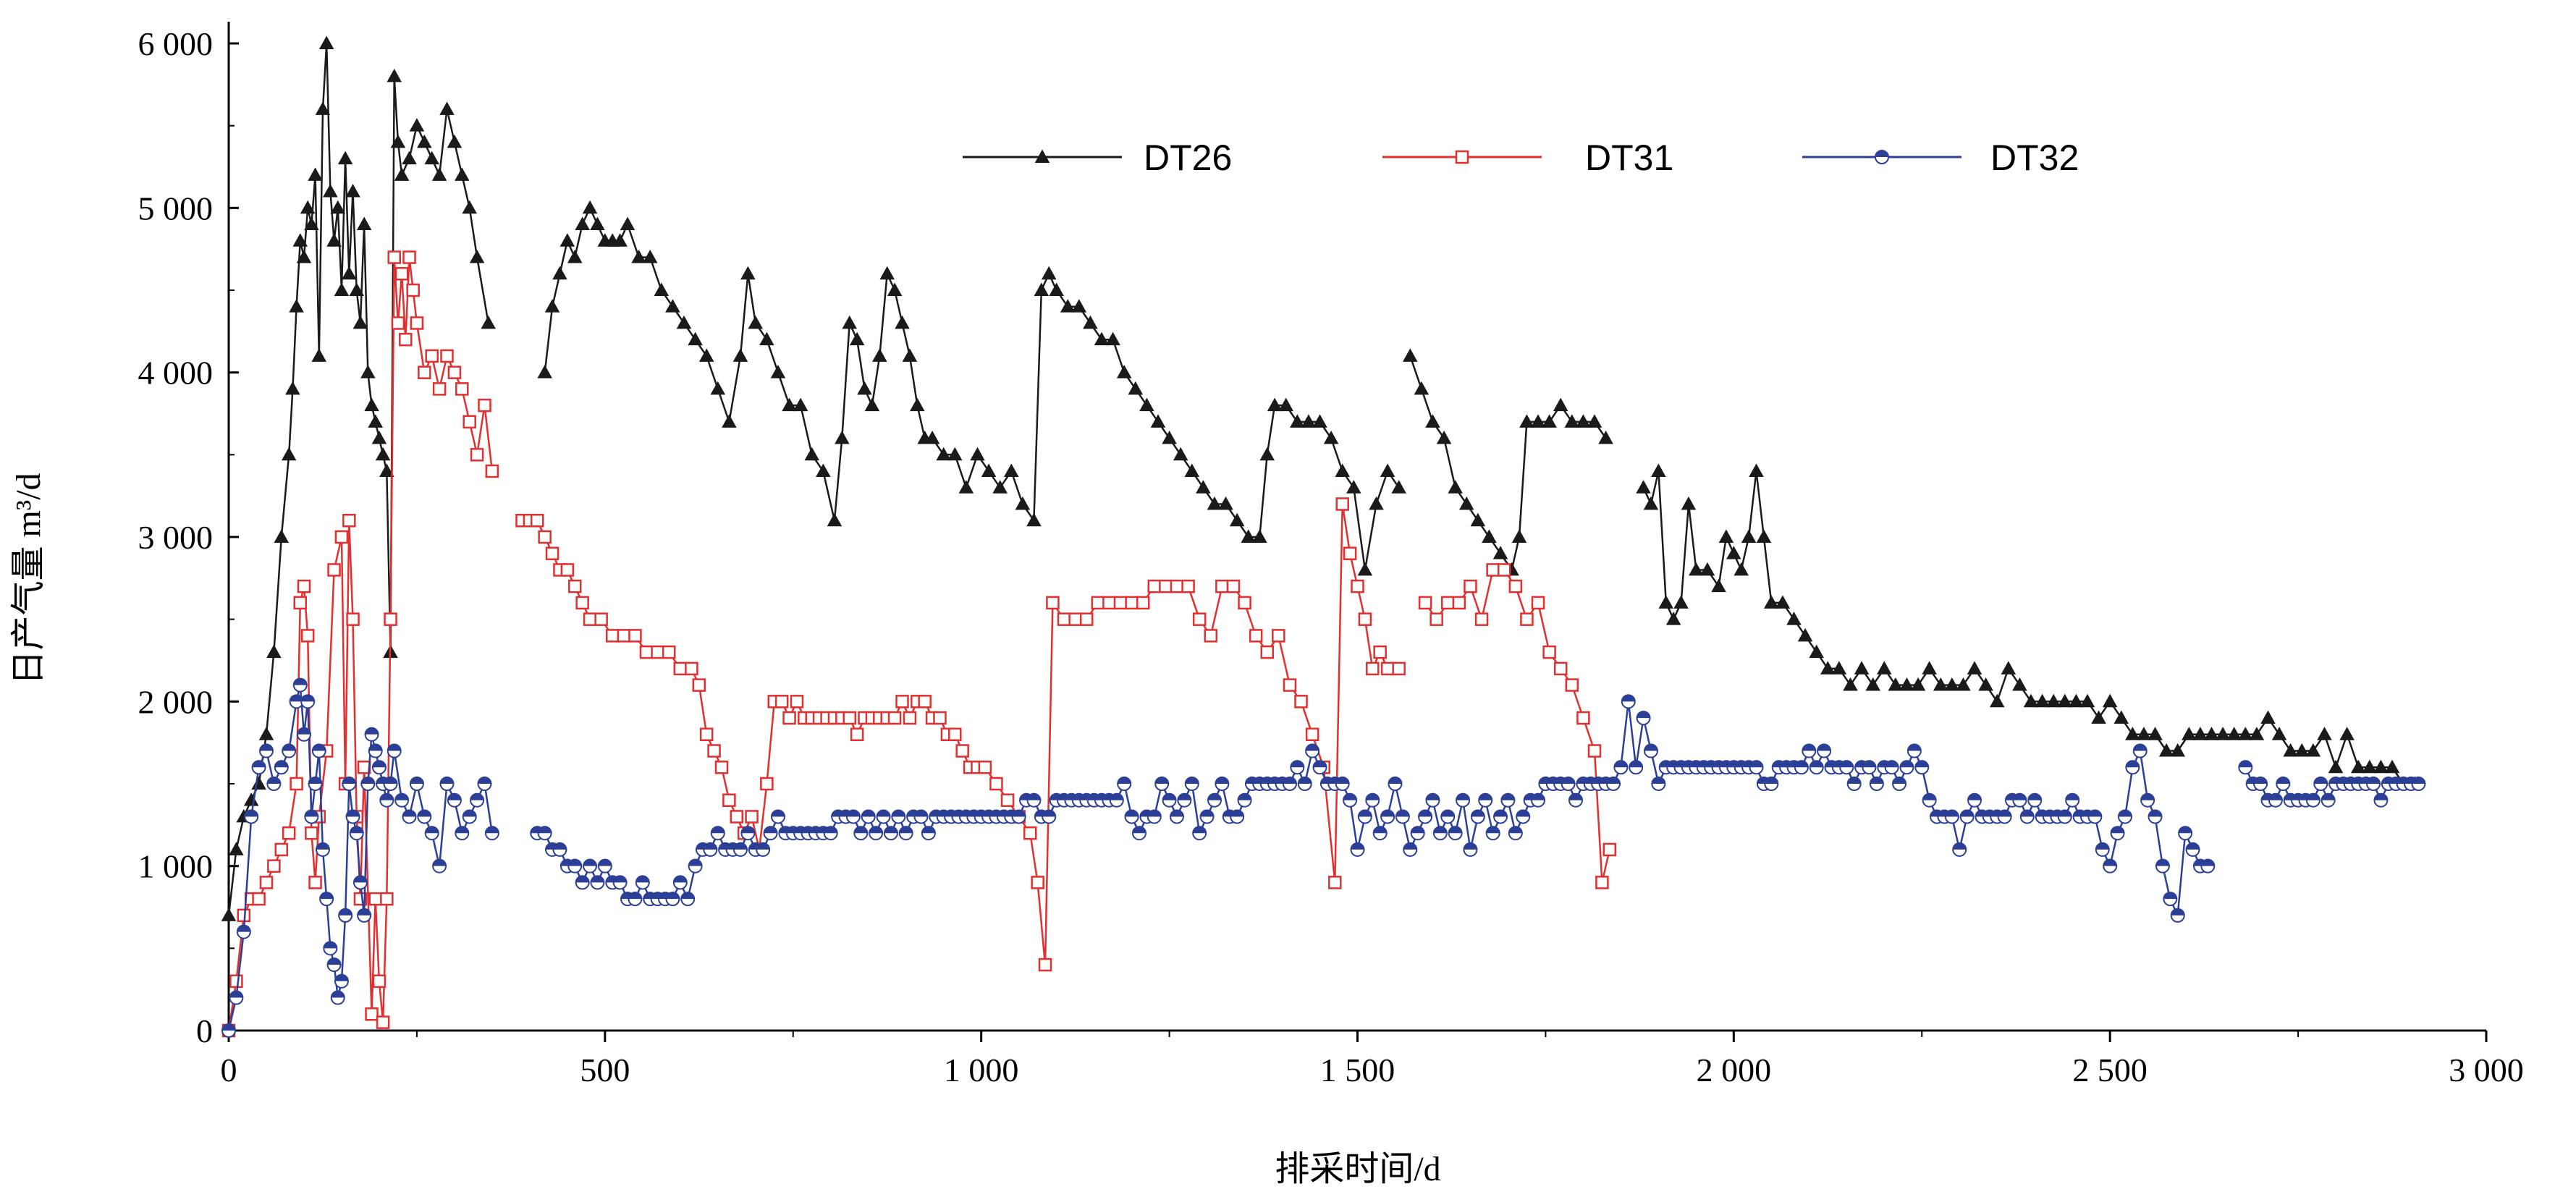 The width and height of the screenshot is (2576, 1197). Describe the element at coordinates (204, 1030) in the screenshot. I see `y-tick-label: 0` at that location.